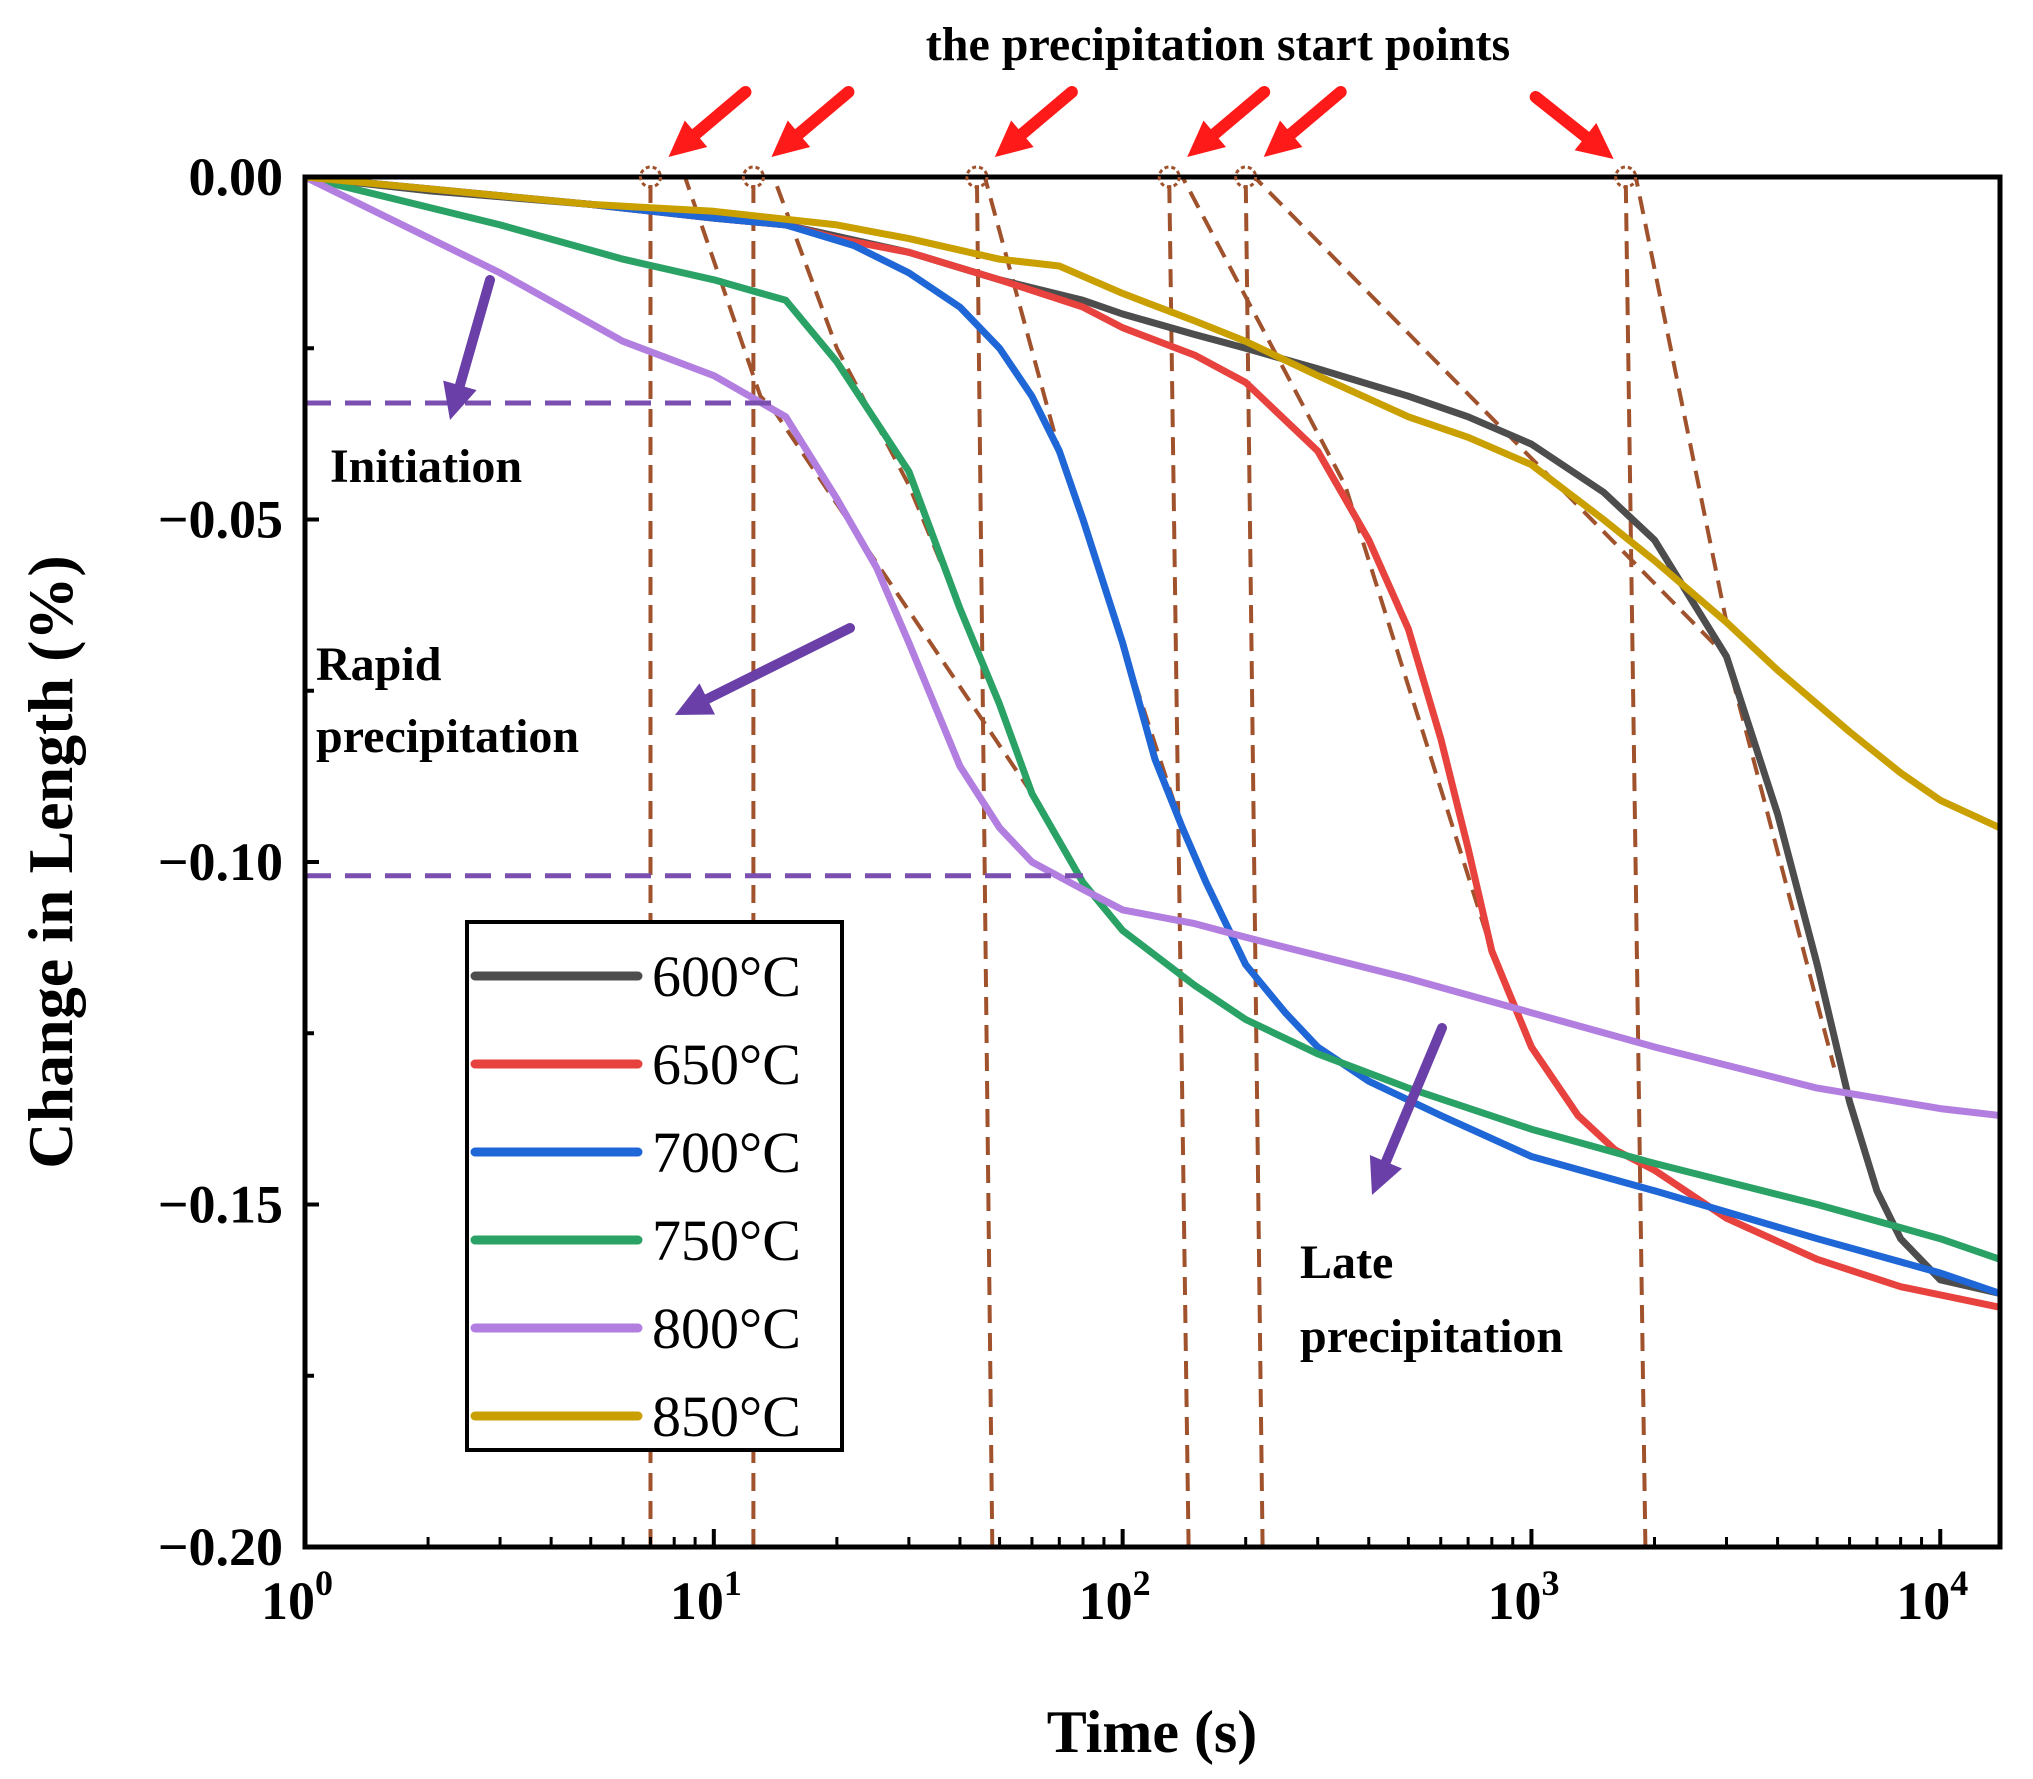  Describe the element at coordinates (1346, 1262) in the screenshot. I see `annotation-late-line1: Late` at that location.